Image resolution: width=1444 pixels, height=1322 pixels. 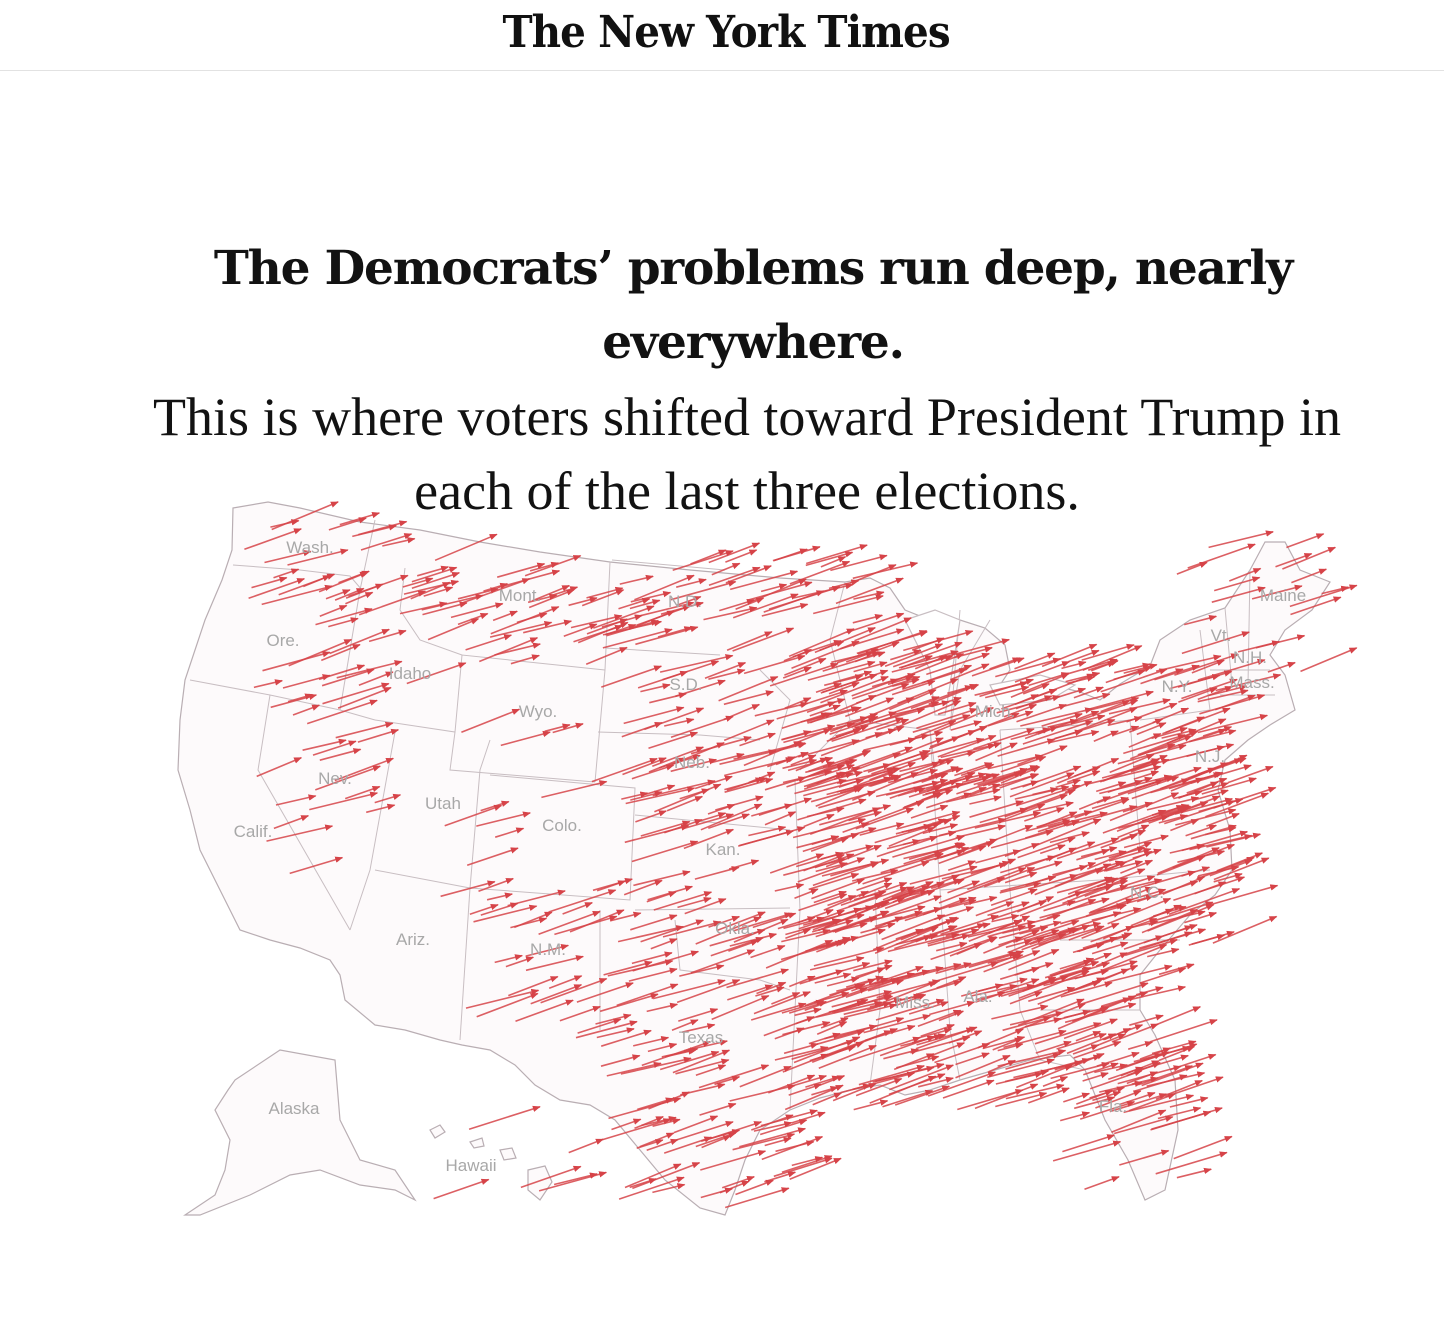 I want to click on masthead: The New York Times, so click(x=722, y=35).